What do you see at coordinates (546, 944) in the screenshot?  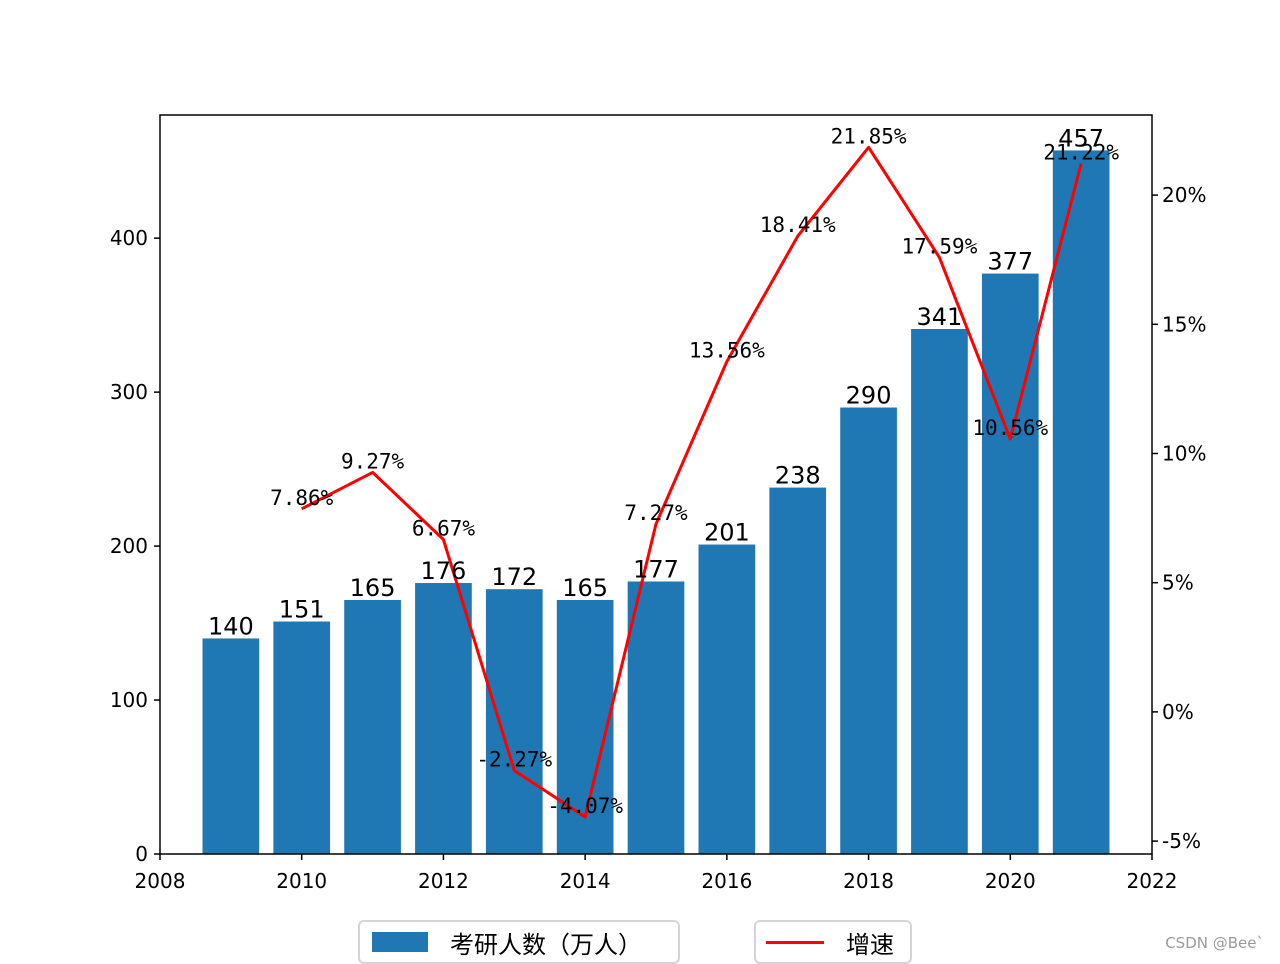 I see `legend-bar-label: 考研人数（万人）` at bounding box center [546, 944].